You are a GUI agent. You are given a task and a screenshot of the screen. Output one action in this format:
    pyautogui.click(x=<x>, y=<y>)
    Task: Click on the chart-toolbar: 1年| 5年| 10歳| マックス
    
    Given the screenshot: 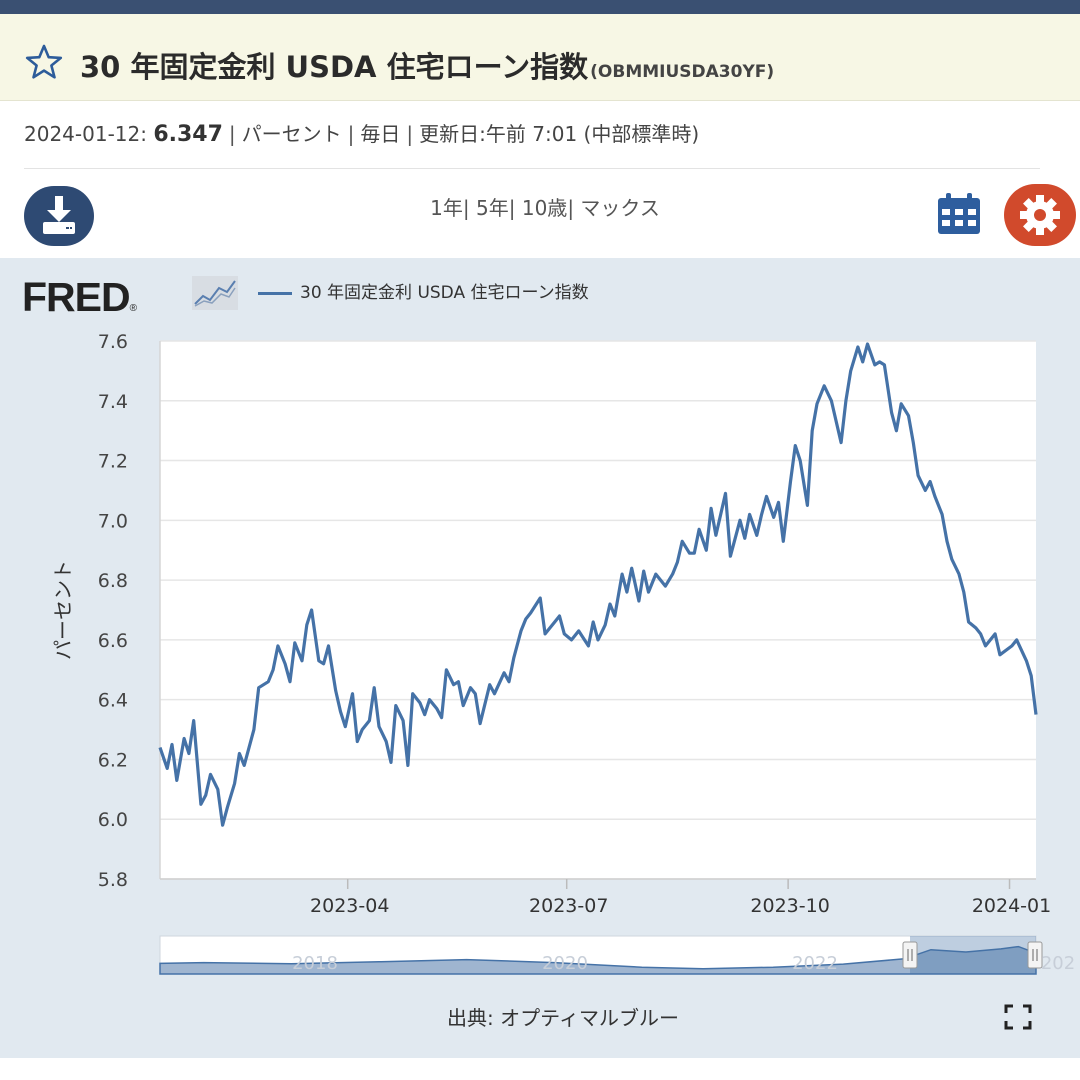 What is the action you would take?
    pyautogui.click(x=540, y=218)
    